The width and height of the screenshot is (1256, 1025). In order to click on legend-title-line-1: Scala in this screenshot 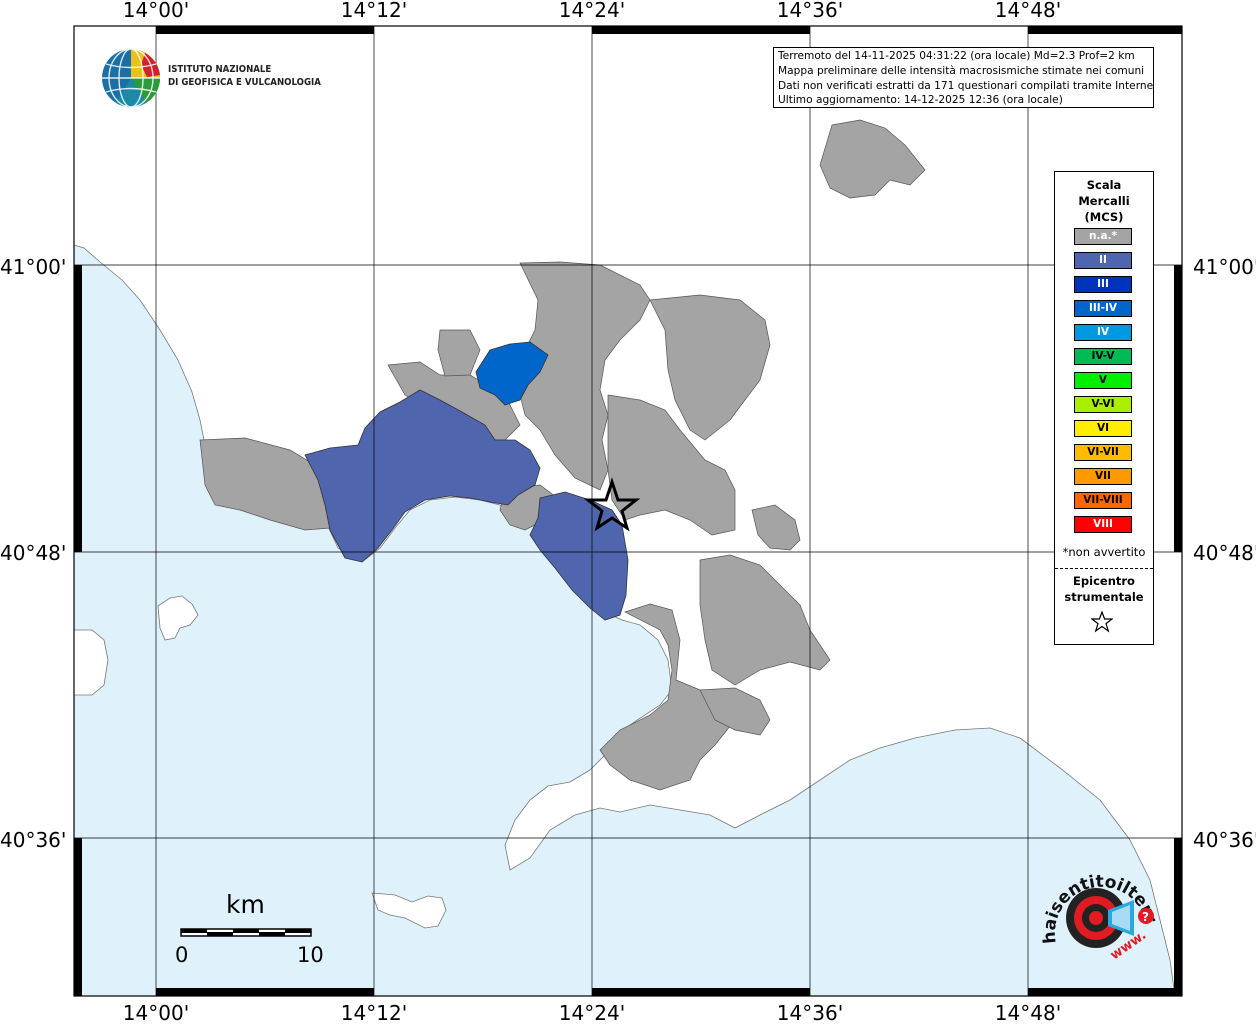, I will do `click(1104, 185)`.